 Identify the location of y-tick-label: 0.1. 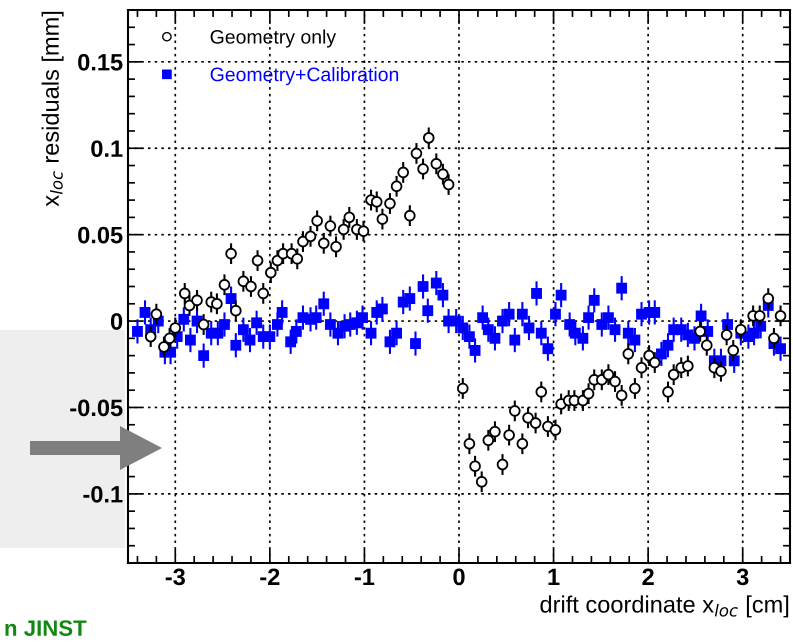
(106, 149).